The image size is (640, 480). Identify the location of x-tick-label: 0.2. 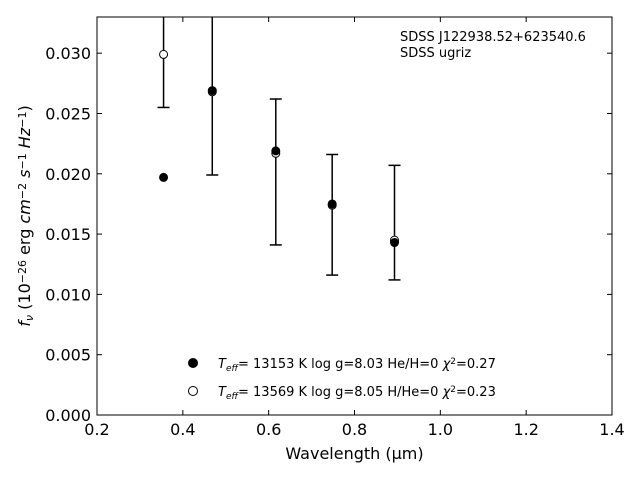
(96, 429).